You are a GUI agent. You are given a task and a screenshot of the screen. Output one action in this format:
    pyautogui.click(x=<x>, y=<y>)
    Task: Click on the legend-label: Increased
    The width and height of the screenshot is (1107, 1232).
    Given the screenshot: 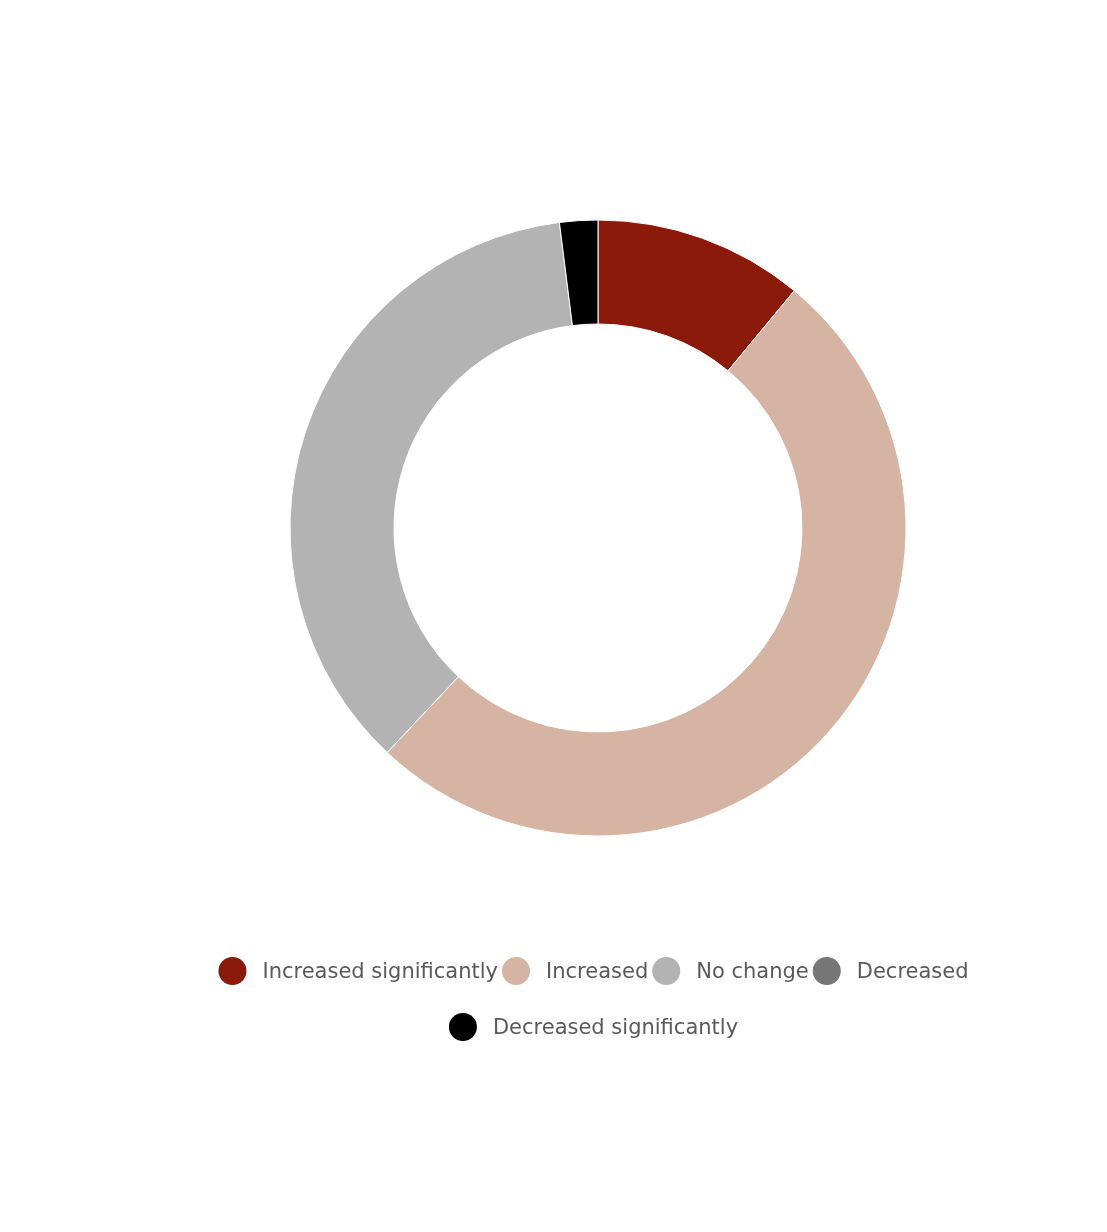 What is the action you would take?
    pyautogui.click(x=597, y=971)
    